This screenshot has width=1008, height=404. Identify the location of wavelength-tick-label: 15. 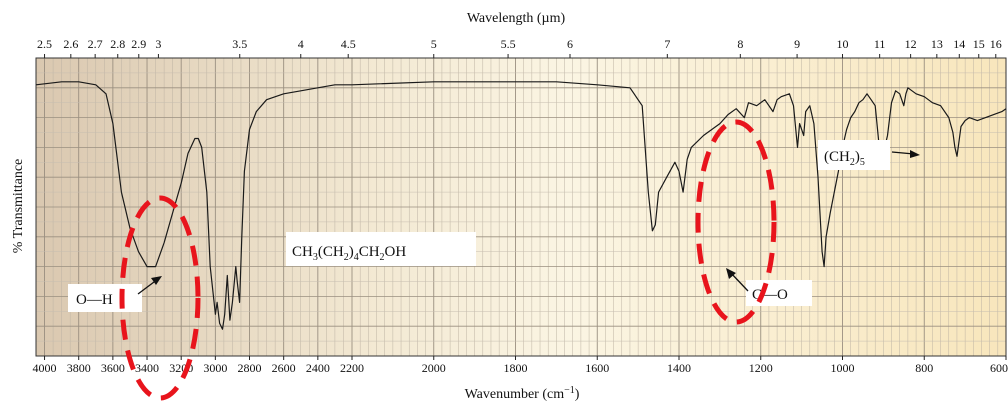
(979, 44).